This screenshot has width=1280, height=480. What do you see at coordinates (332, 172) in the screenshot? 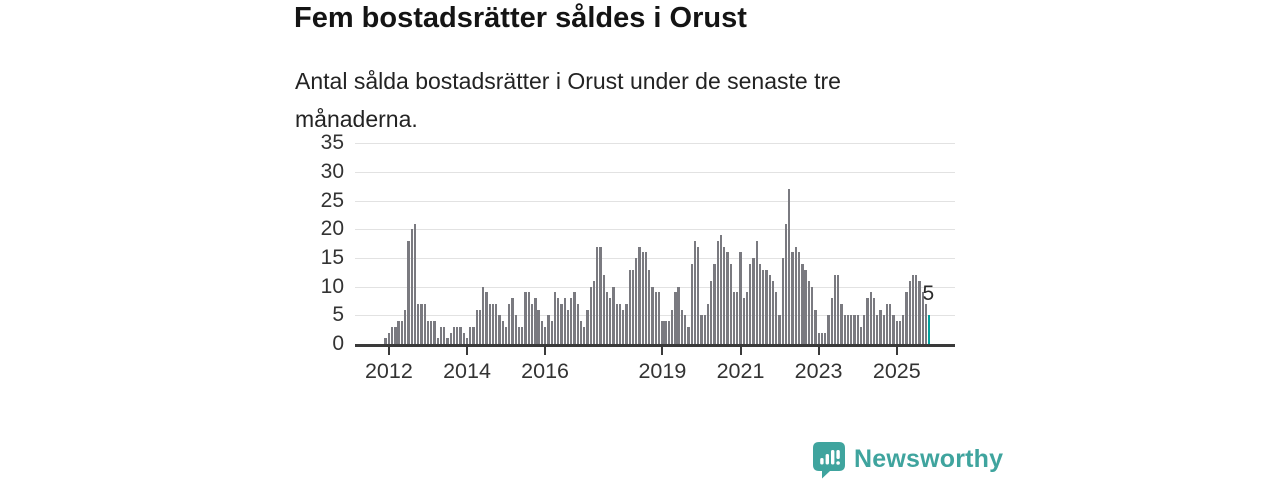
I see `y-tick-label: 30` at bounding box center [332, 172].